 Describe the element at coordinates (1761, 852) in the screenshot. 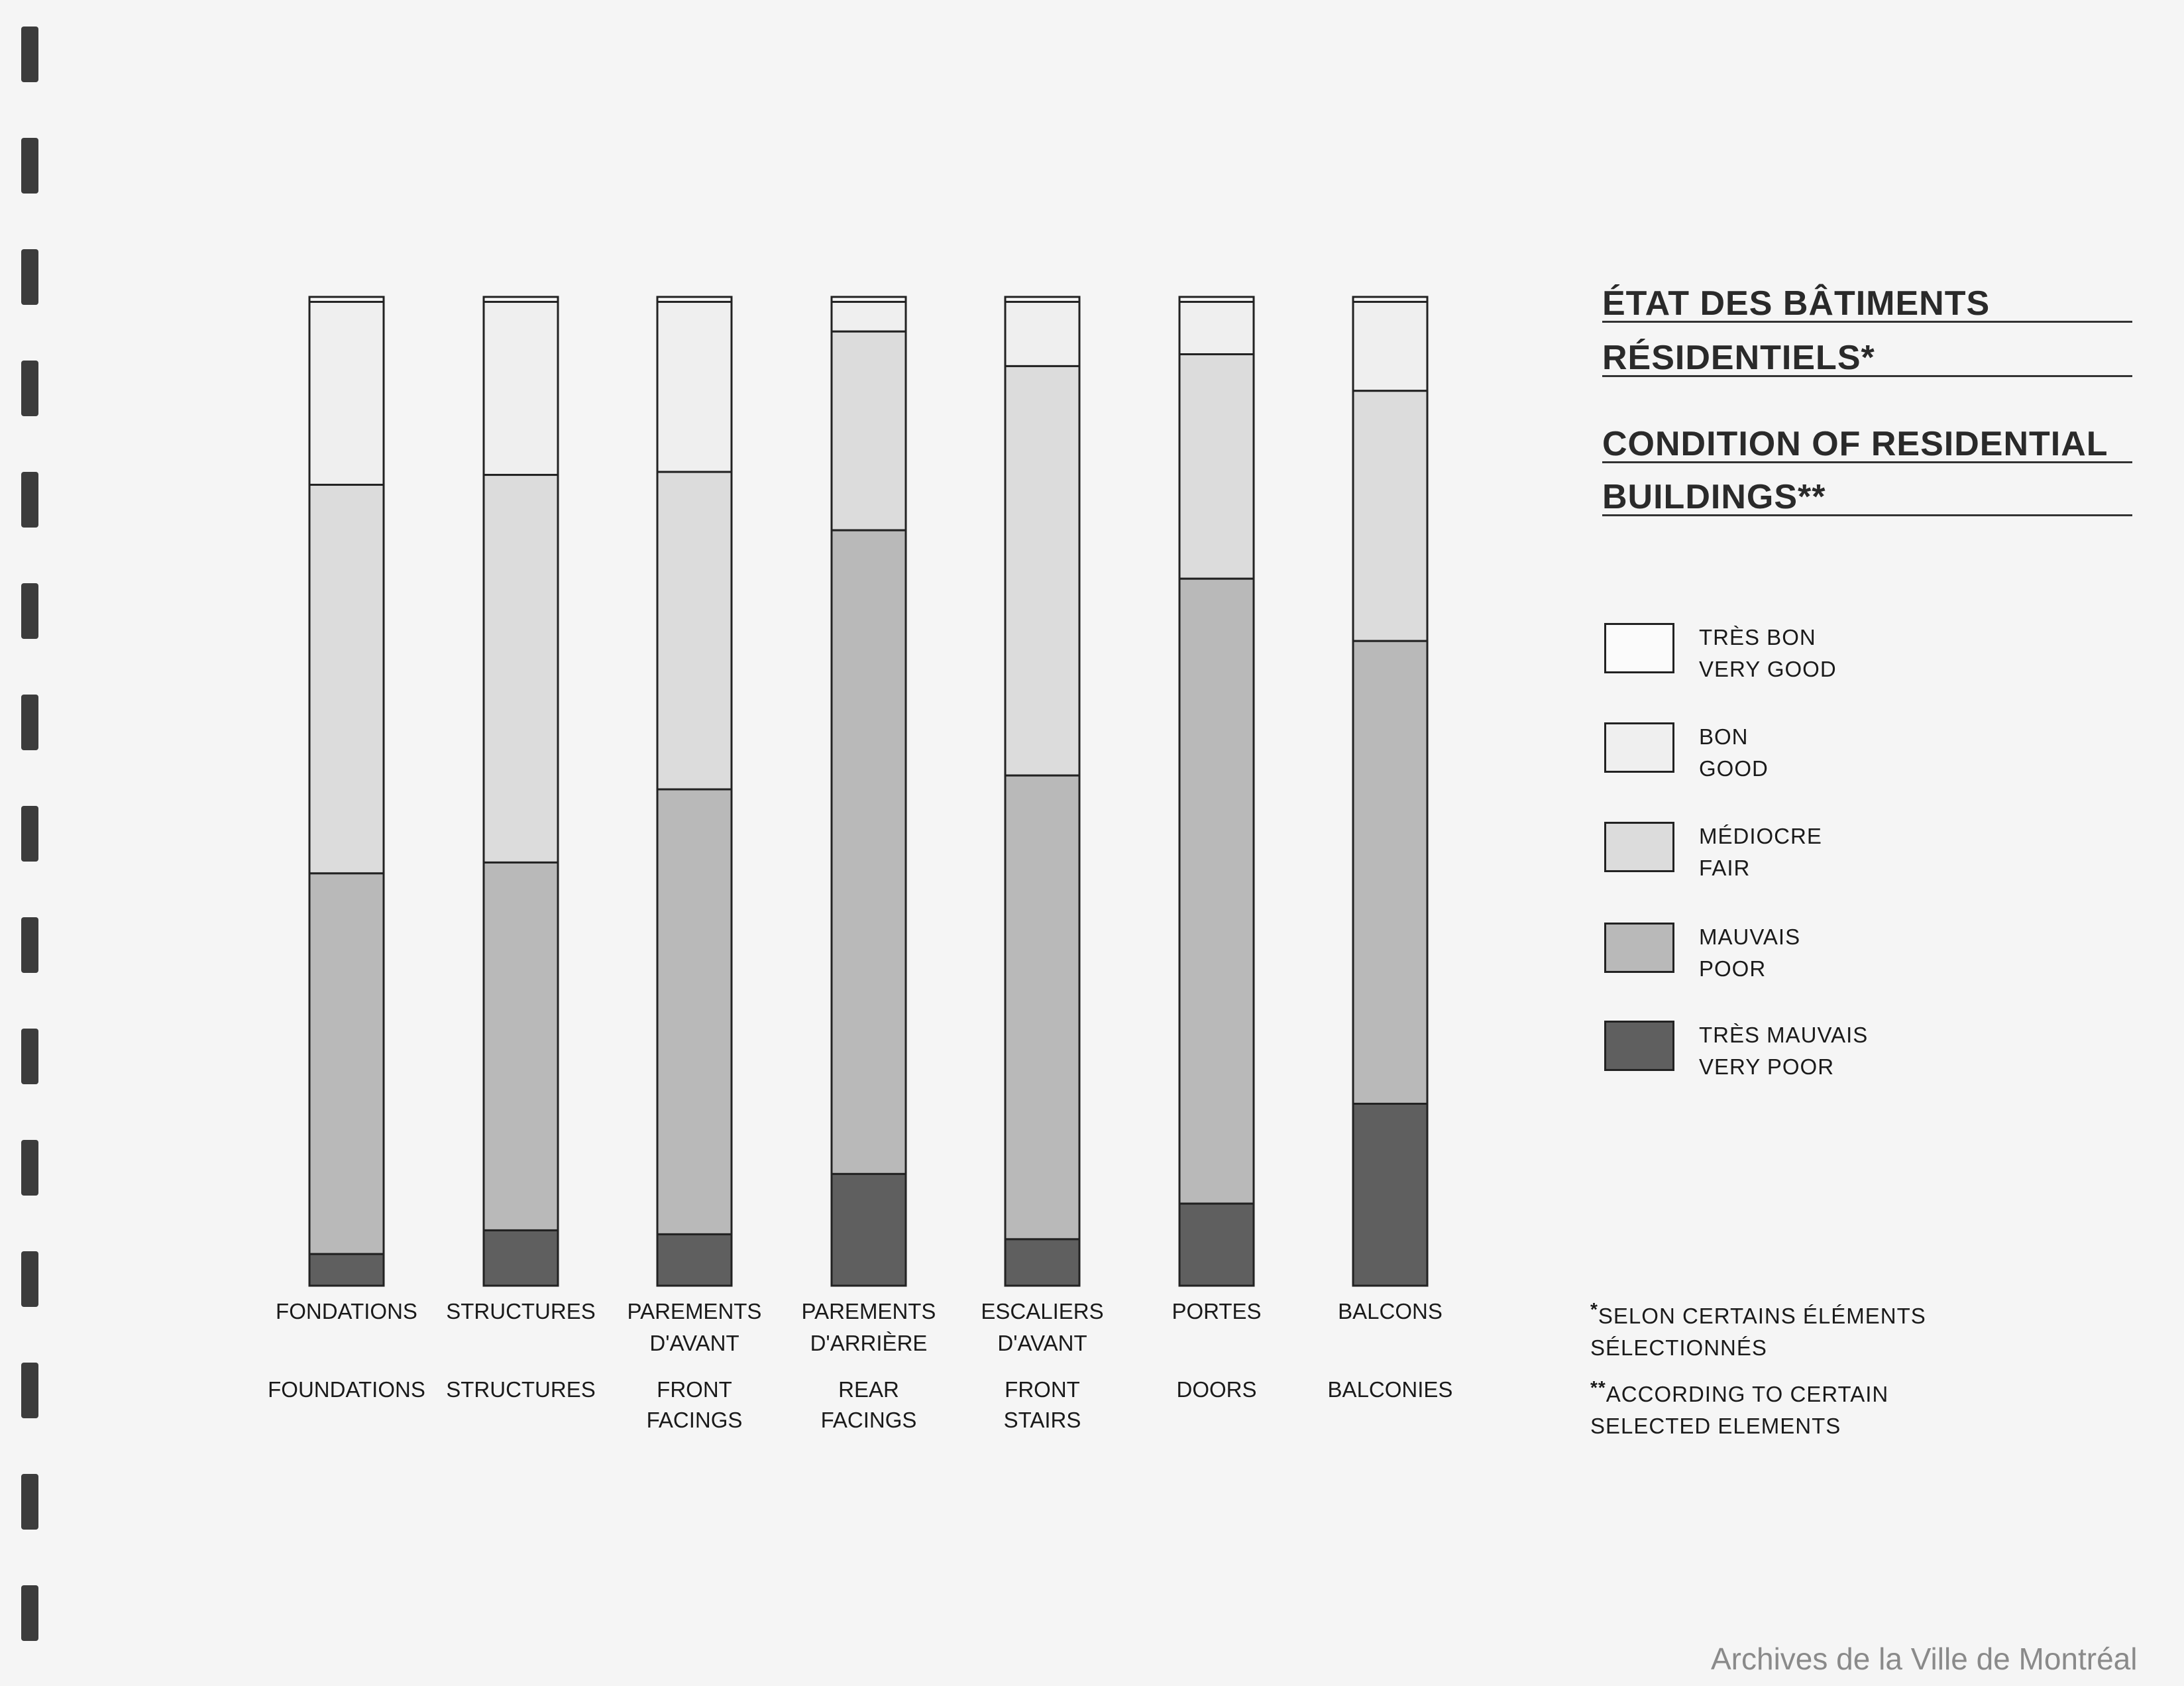

I see `legend-label: MÉDIOCRE FAIR` at that location.